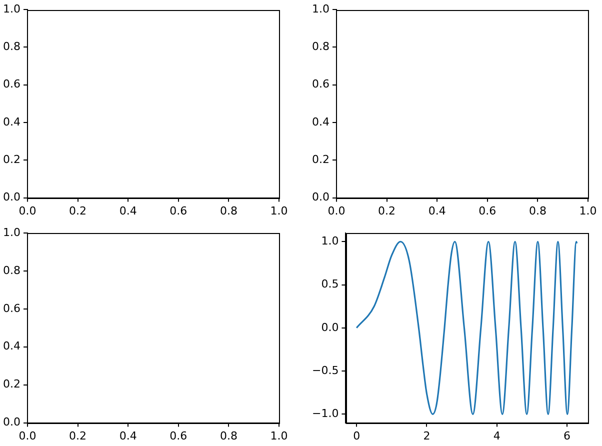 This screenshot has height=446, width=602. I want to click on x-tick-label: 2, so click(426, 435).